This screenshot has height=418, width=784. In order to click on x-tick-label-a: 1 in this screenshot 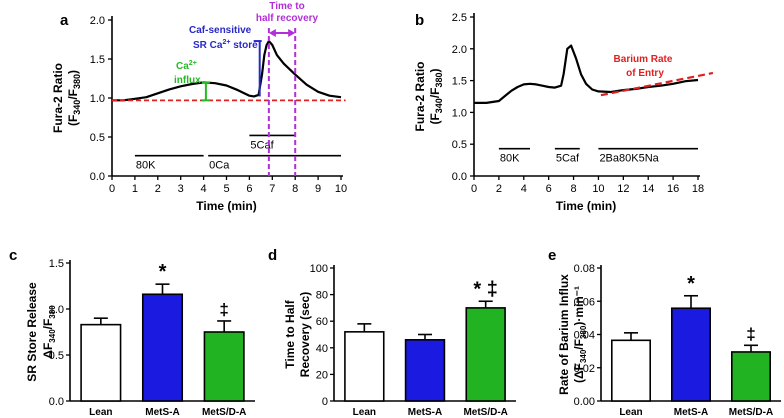, I will do `click(135, 189)`.